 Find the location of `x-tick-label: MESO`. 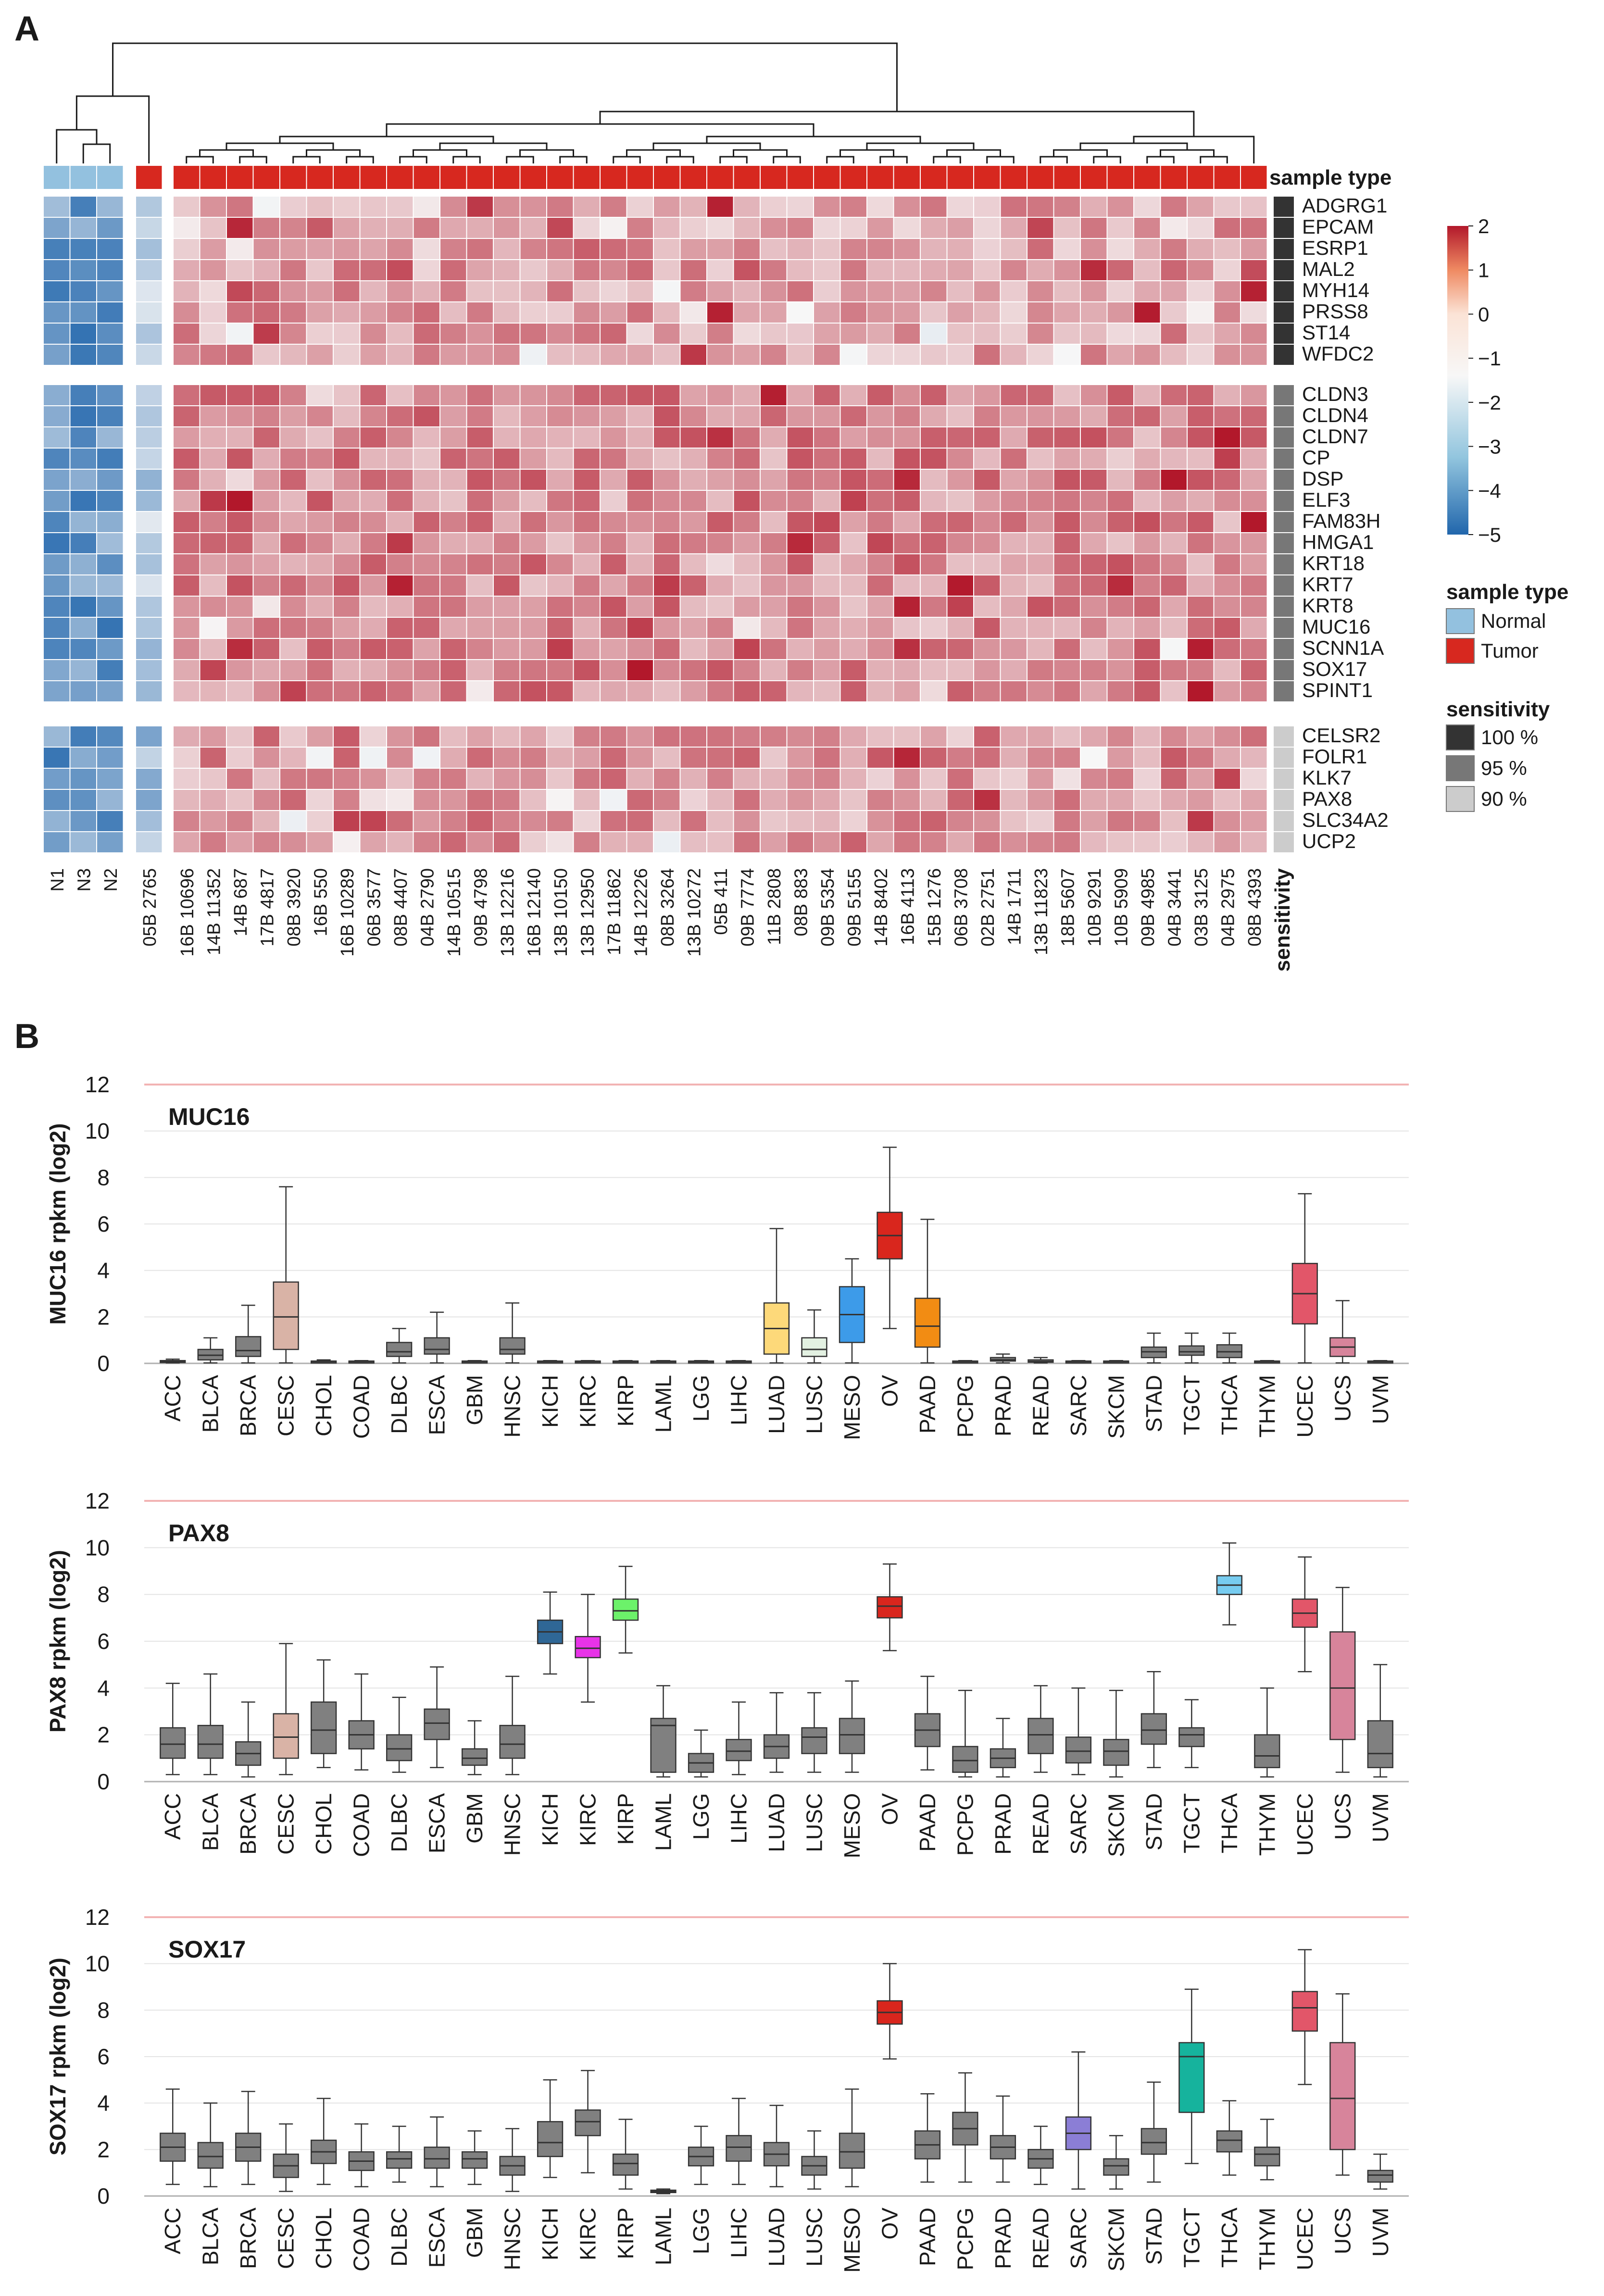

x-tick-label: MESO is located at coordinates (852, 2240).